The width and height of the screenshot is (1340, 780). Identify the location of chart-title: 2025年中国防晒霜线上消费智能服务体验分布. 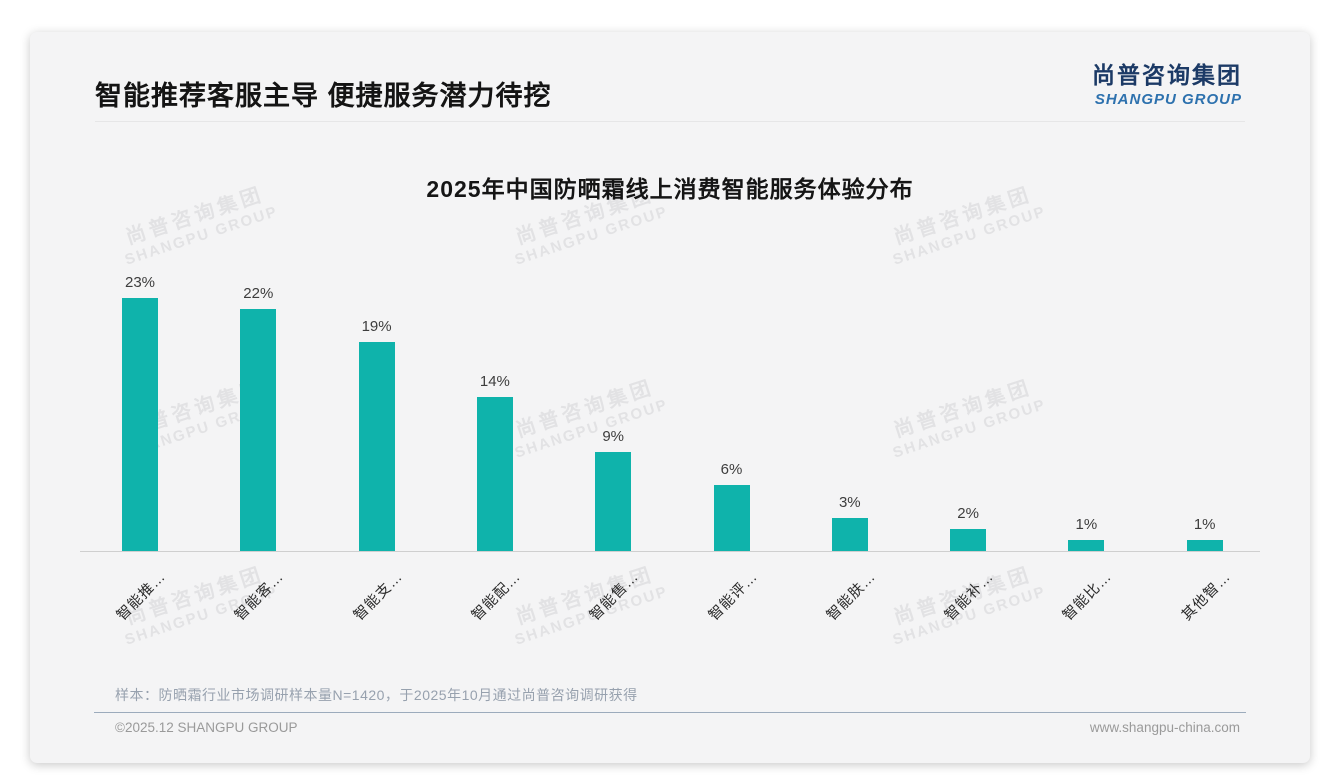
(670, 189).